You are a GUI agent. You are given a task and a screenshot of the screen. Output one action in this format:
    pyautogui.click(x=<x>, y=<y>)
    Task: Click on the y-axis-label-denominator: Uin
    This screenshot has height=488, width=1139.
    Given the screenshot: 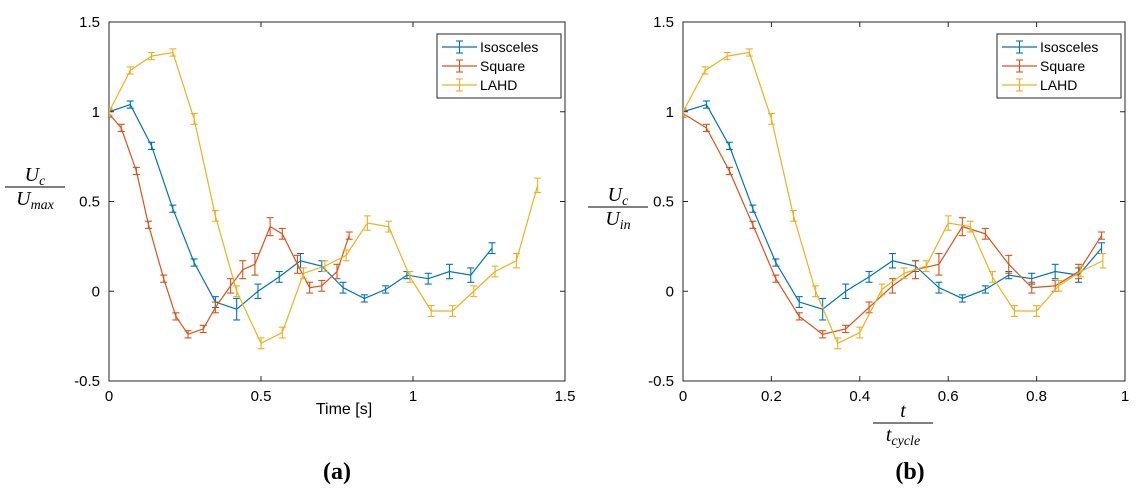 What is the action you would take?
    pyautogui.click(x=617, y=220)
    